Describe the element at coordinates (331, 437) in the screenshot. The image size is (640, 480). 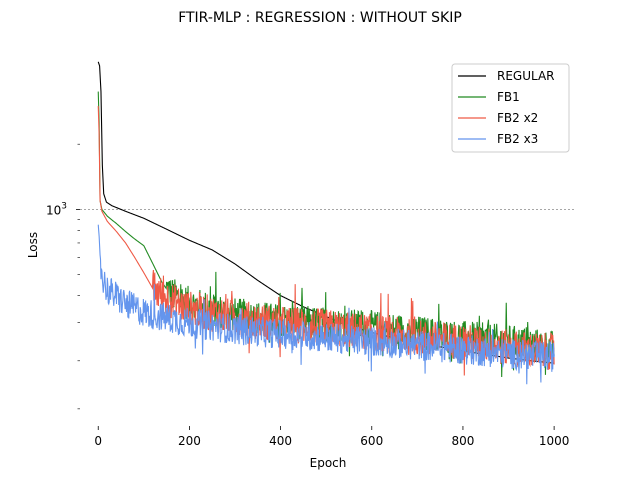
I see `x-axis: 0 200 400 600 800 1000` at that location.